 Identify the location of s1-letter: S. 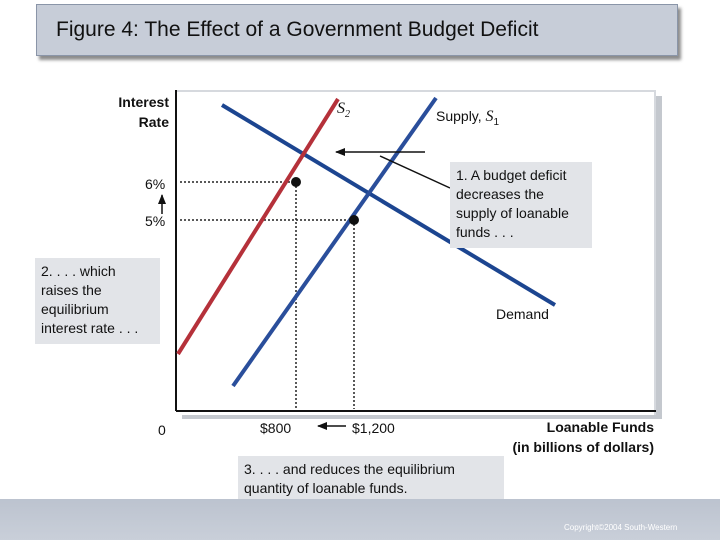
(489, 116).